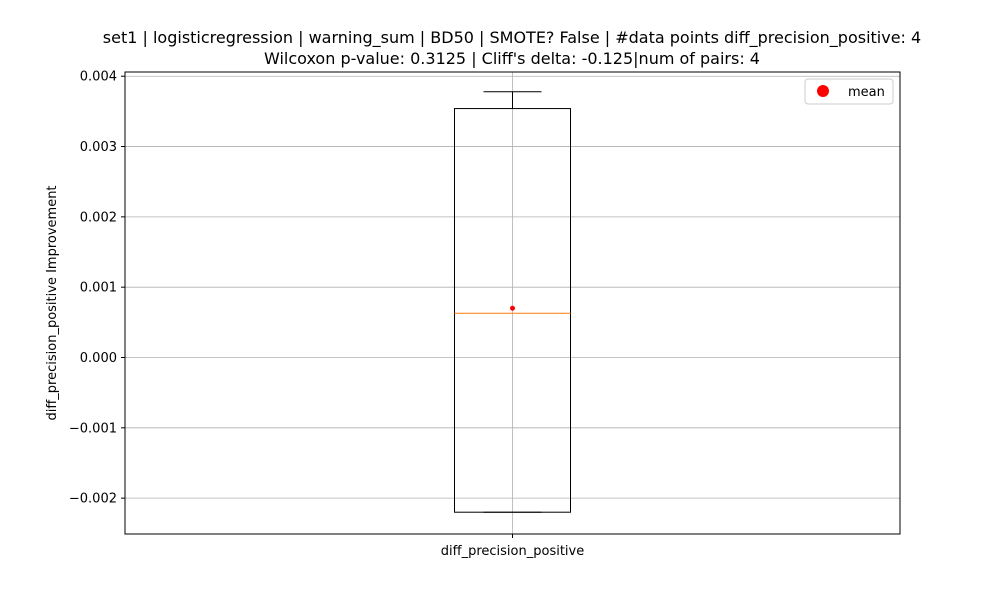 Image resolution: width=1000 pixels, height=600 pixels. I want to click on y-tick-label: 0.003, so click(98, 147).